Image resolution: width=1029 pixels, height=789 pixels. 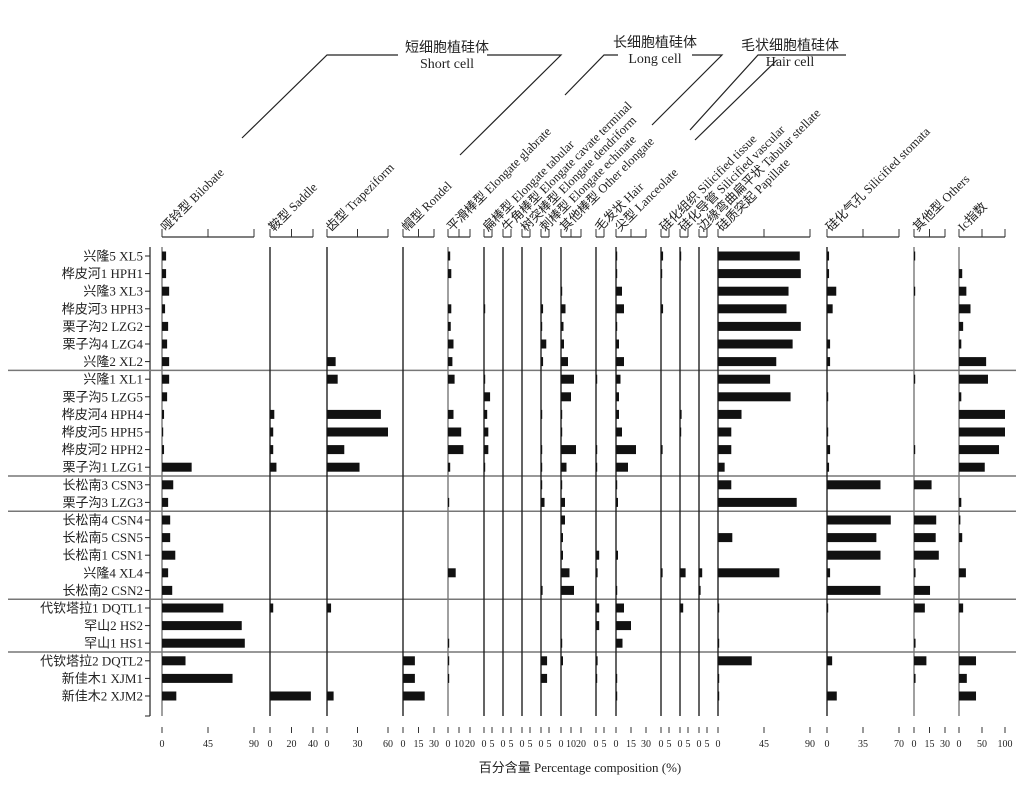 What do you see at coordinates (790, 46) in the screenshot?
I see `group-label-cn: 毛状细胞植硅体` at bounding box center [790, 46].